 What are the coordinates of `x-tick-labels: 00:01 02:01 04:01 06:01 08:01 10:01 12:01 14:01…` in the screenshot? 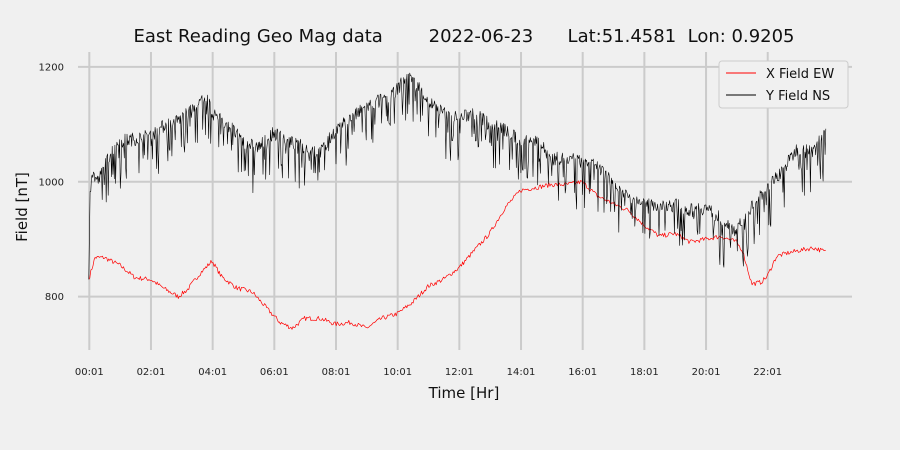 It's located at (428, 372).